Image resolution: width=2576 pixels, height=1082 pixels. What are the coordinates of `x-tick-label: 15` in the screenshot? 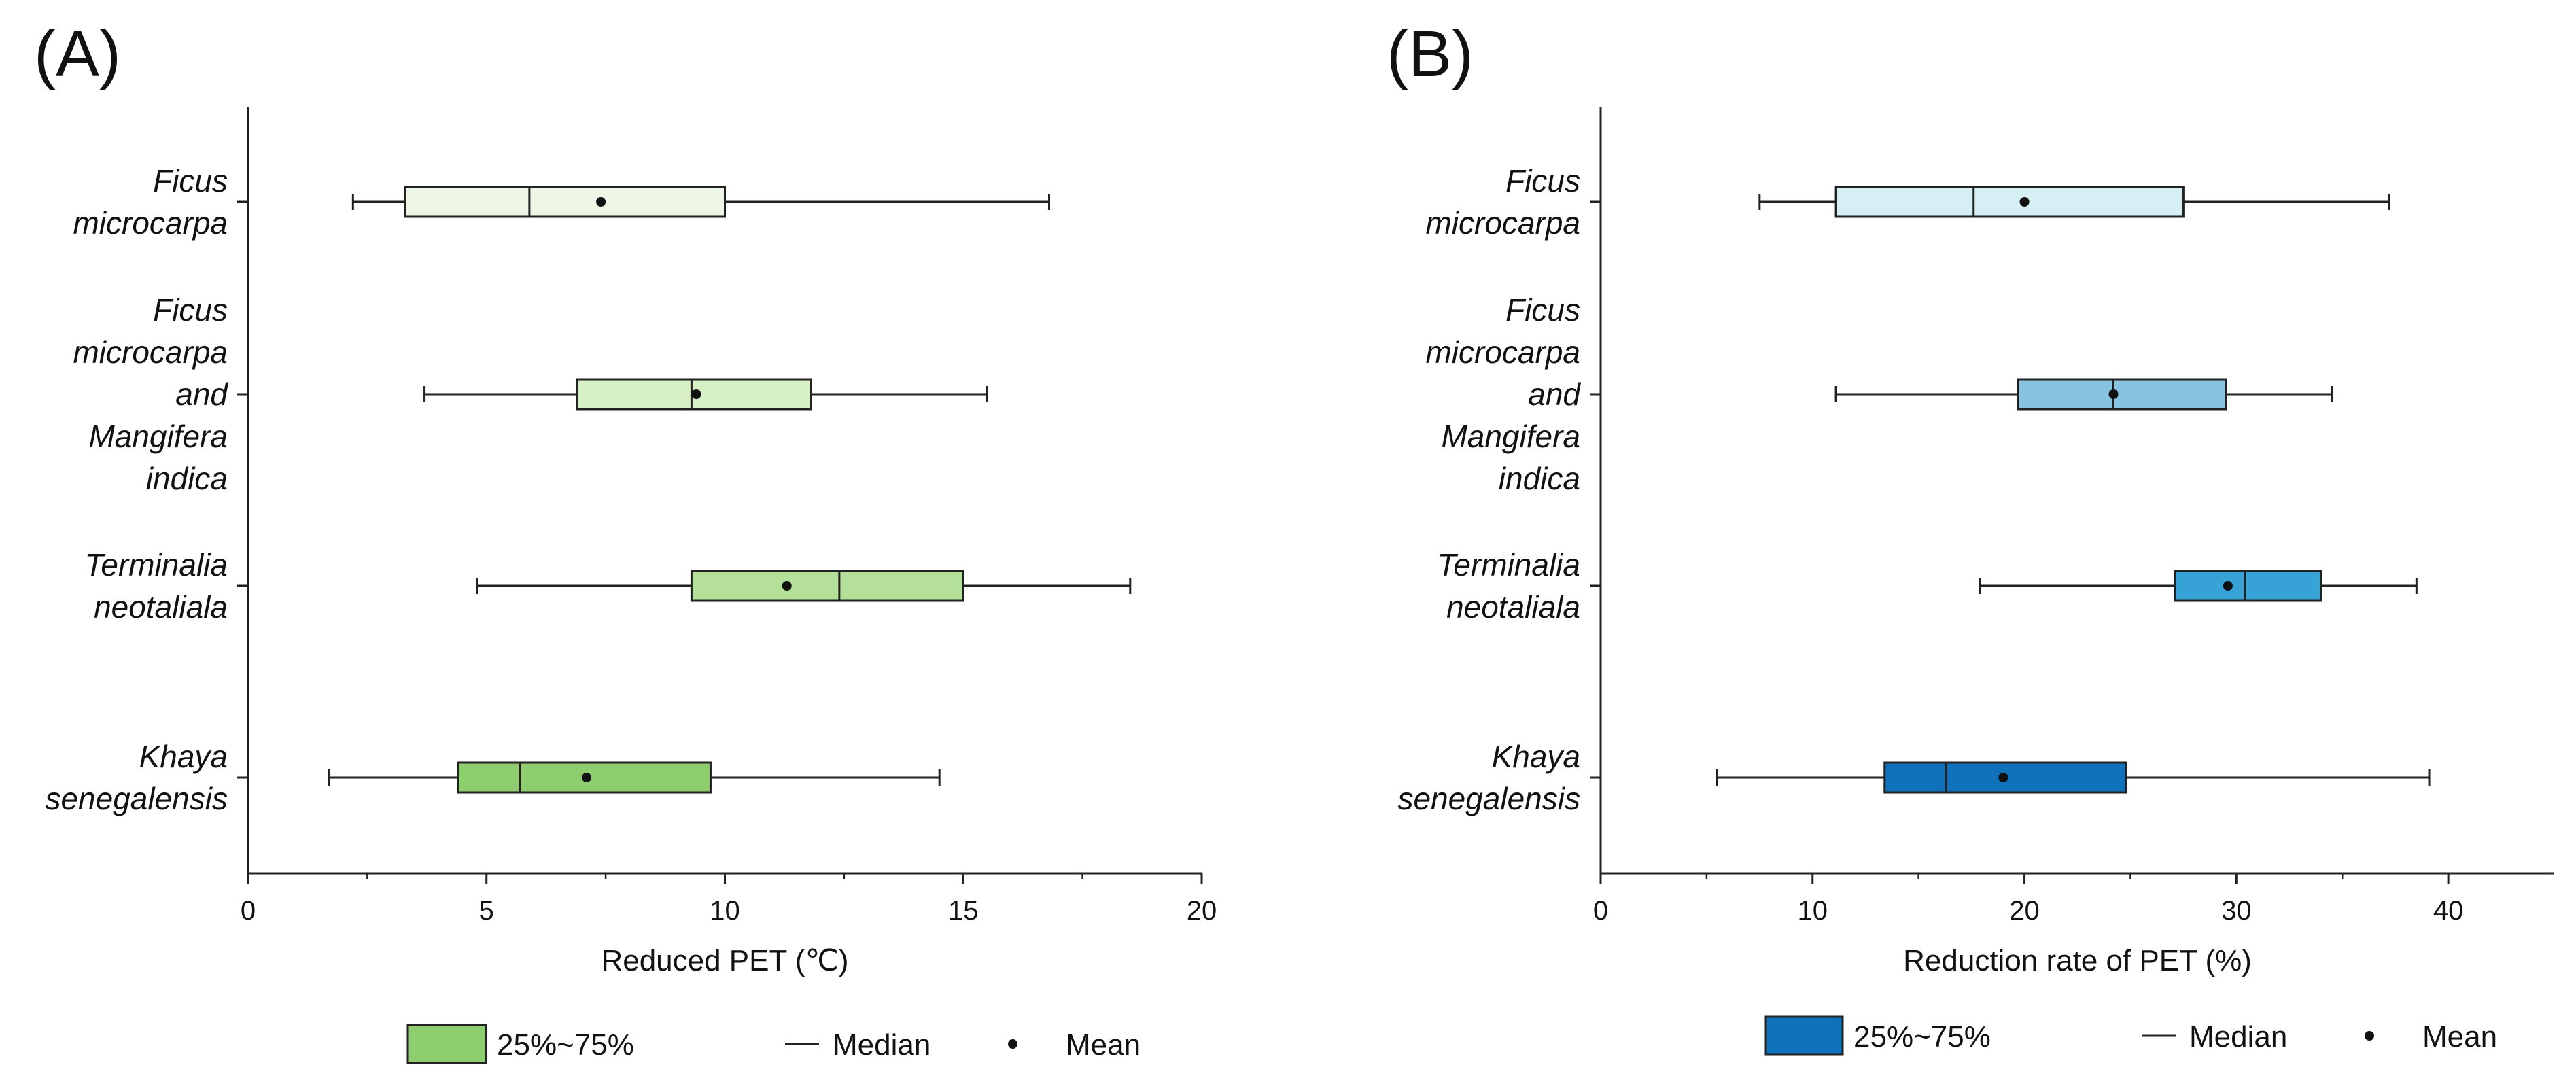 It's located at (963, 911).